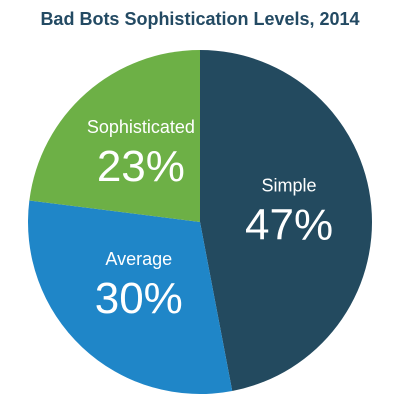  I want to click on slice-label-sophisticated: Sophisticated, so click(141, 127).